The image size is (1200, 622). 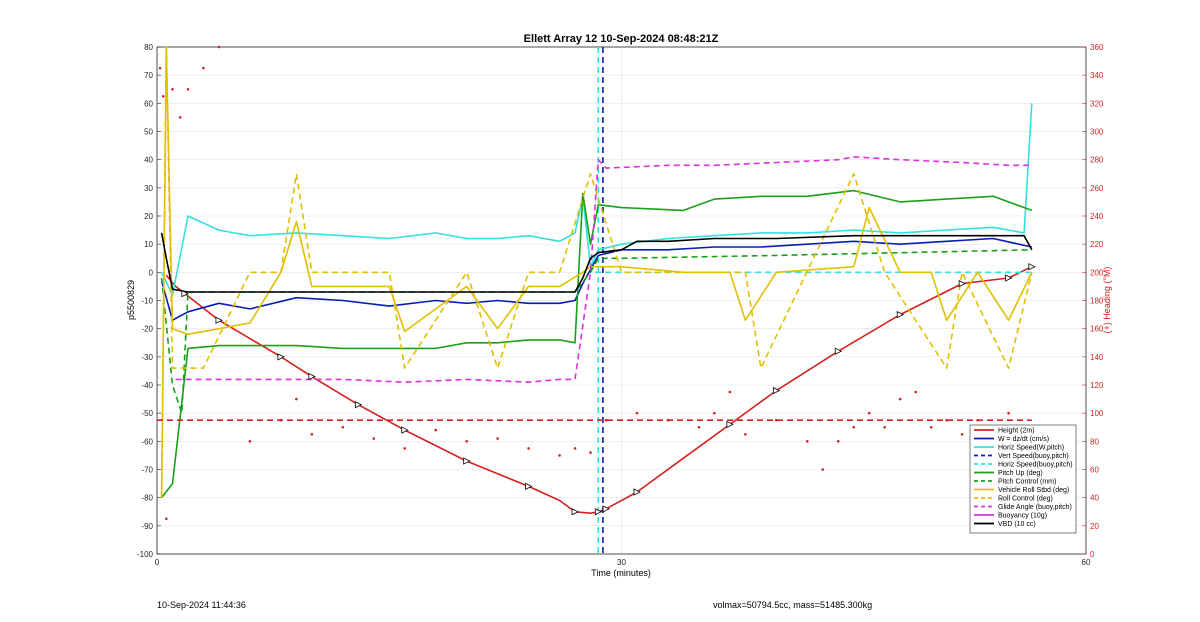 I want to click on y-tick-right-label: 0, so click(x=1092, y=554).